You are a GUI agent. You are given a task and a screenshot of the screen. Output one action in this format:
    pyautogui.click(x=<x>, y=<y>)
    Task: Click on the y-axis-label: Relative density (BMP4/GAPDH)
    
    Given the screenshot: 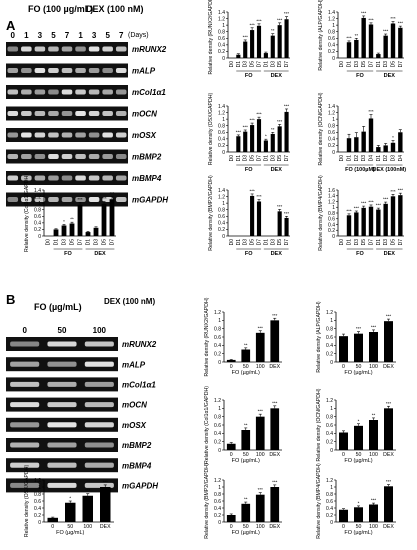 What is the action you would take?
    pyautogui.click(x=319, y=501)
    